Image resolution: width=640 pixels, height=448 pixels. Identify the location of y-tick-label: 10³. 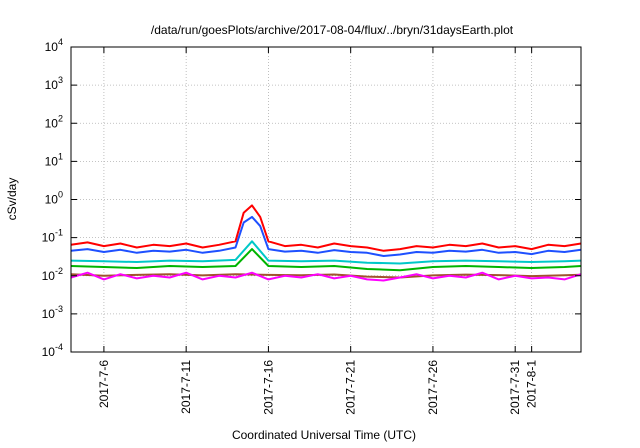
(54, 83).